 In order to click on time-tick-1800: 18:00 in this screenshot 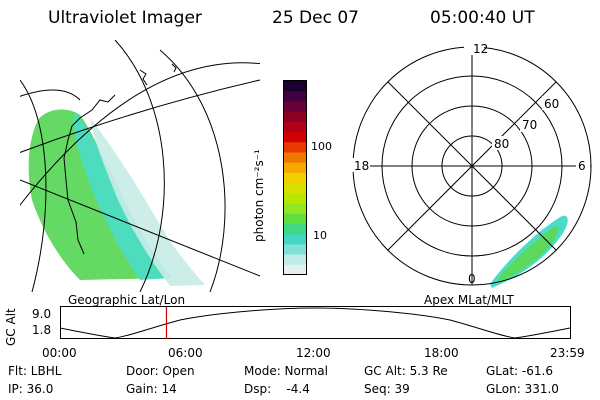, I will do `click(441, 353)`.